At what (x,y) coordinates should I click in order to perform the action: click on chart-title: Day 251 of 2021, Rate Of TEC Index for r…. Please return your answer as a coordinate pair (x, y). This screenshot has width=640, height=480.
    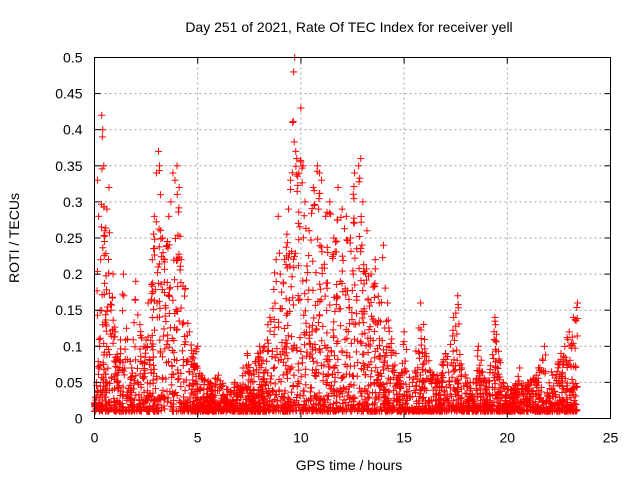
    Looking at the image, I should click on (348, 27).